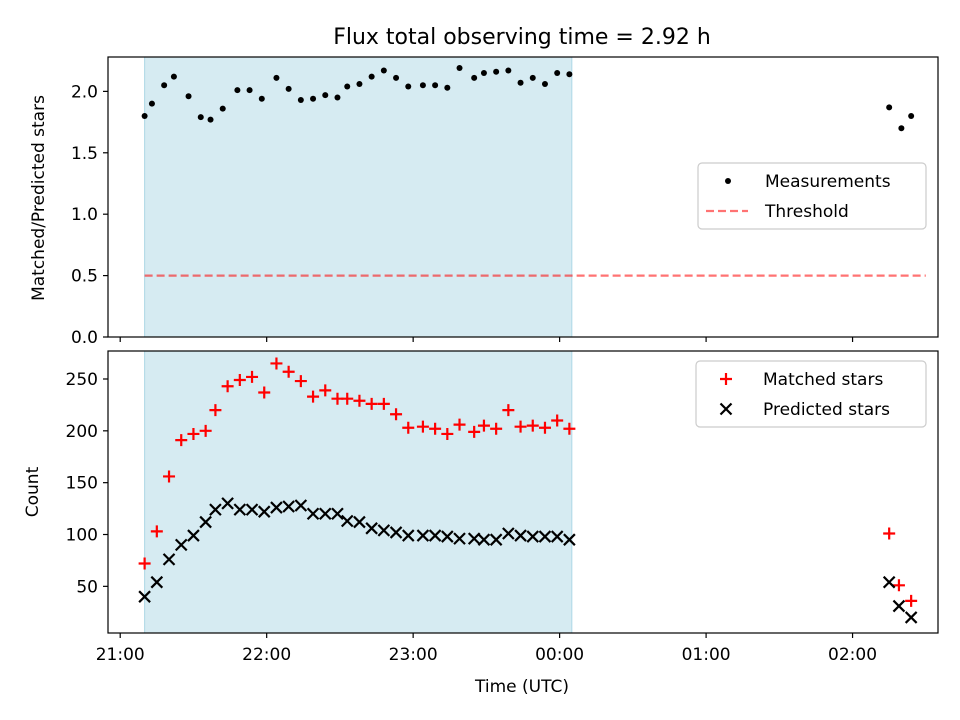 The image size is (960, 720). I want to click on figure-title: Flux total observing time = 2.92 h, so click(522, 37).